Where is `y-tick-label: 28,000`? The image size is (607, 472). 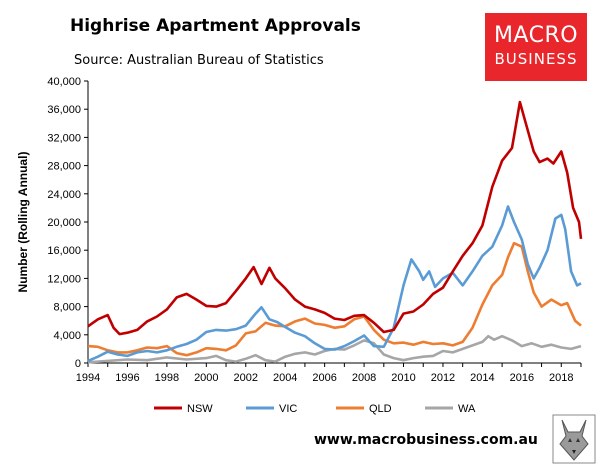
y-tick-label: 28,000 is located at coordinates (64, 167).